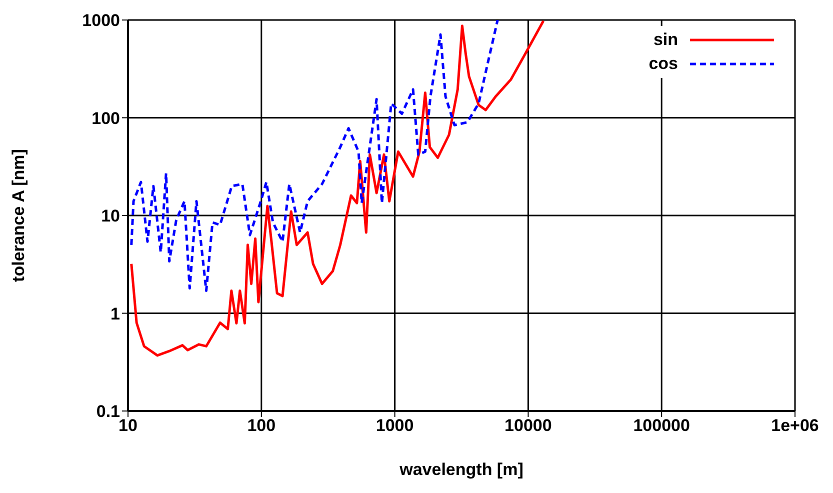  What do you see at coordinates (663, 64) in the screenshot?
I see `legend-label: cos` at bounding box center [663, 64].